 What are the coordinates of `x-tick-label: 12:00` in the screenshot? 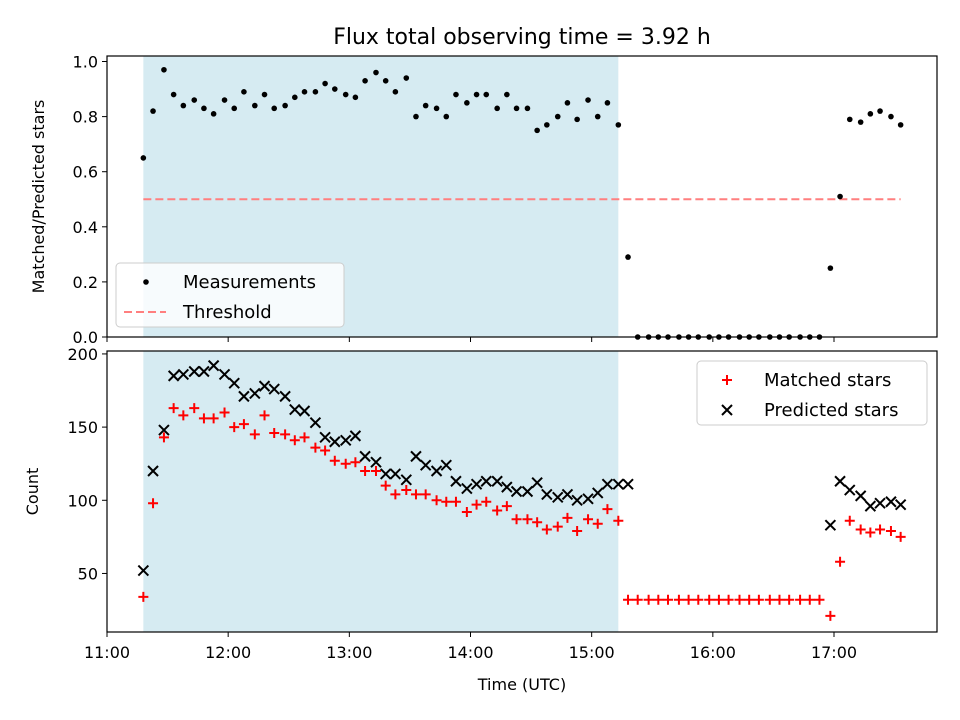 It's located at (228, 652).